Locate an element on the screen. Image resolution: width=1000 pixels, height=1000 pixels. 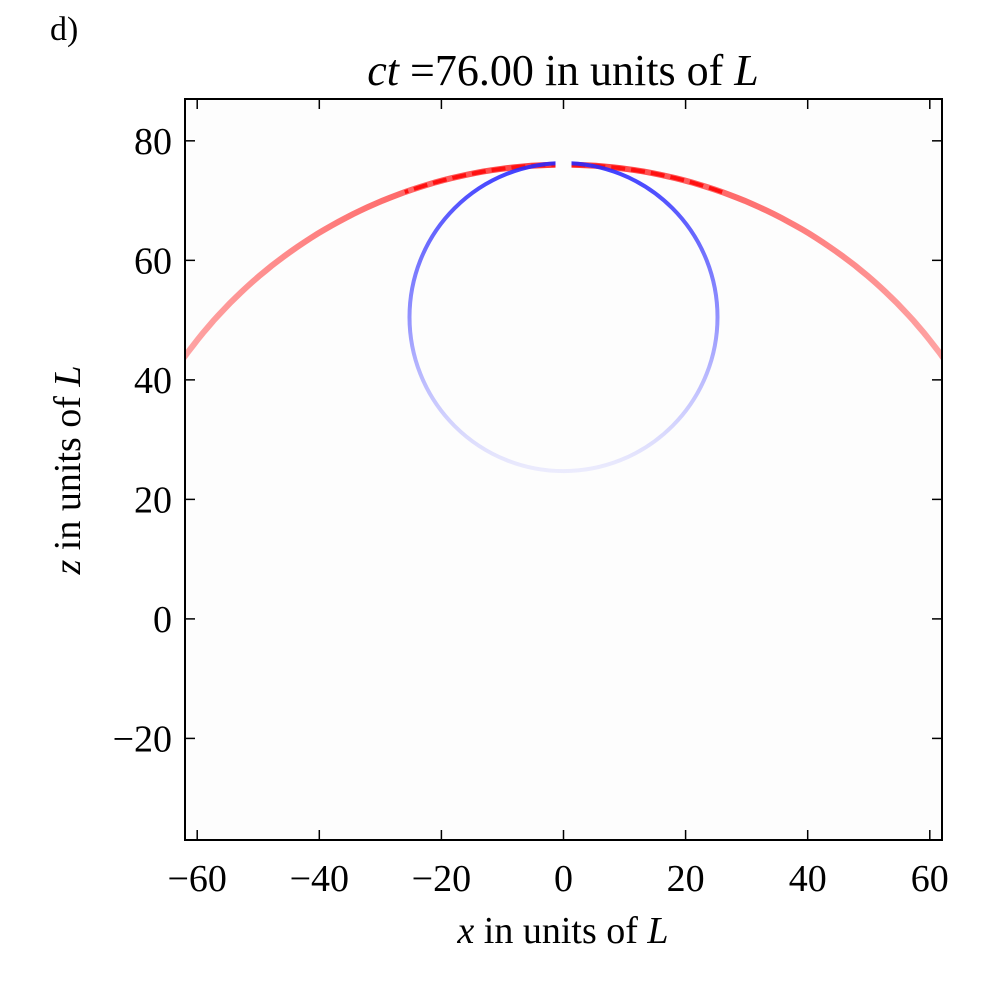
x-tick-label: 0 is located at coordinates (563, 879).